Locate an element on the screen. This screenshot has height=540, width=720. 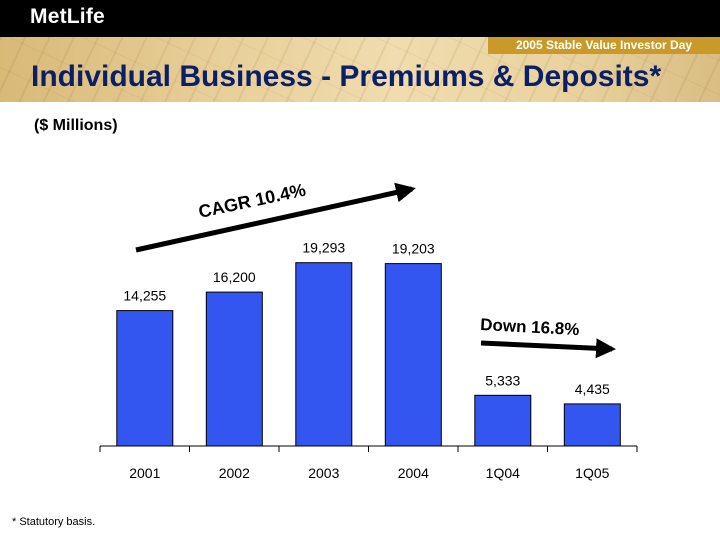
x-tick-label: 2004 is located at coordinates (413, 473).